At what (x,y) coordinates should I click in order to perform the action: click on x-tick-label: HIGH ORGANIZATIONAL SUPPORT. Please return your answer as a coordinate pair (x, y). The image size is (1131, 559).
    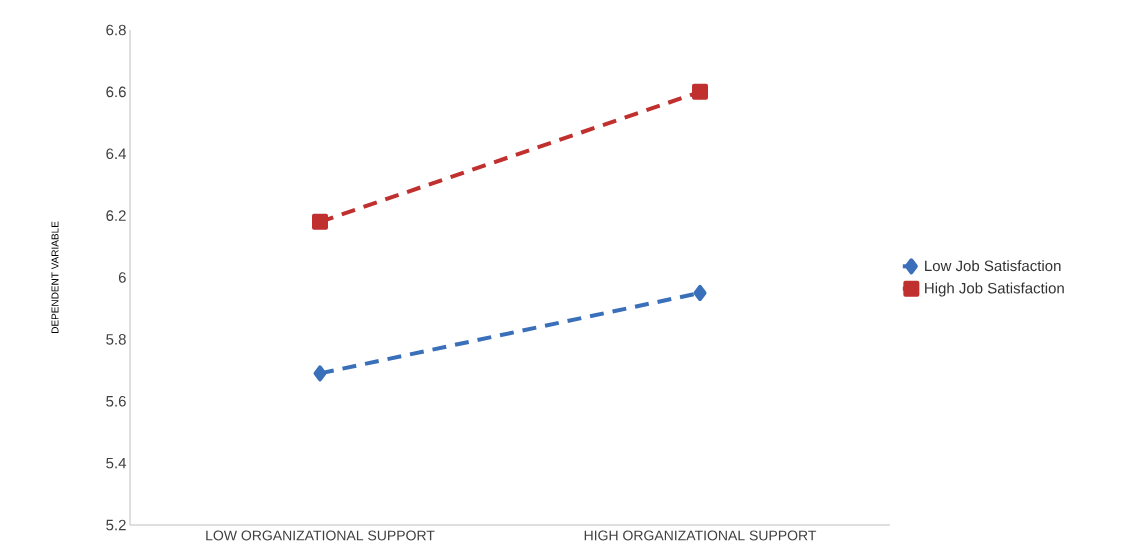
    Looking at the image, I should click on (700, 535).